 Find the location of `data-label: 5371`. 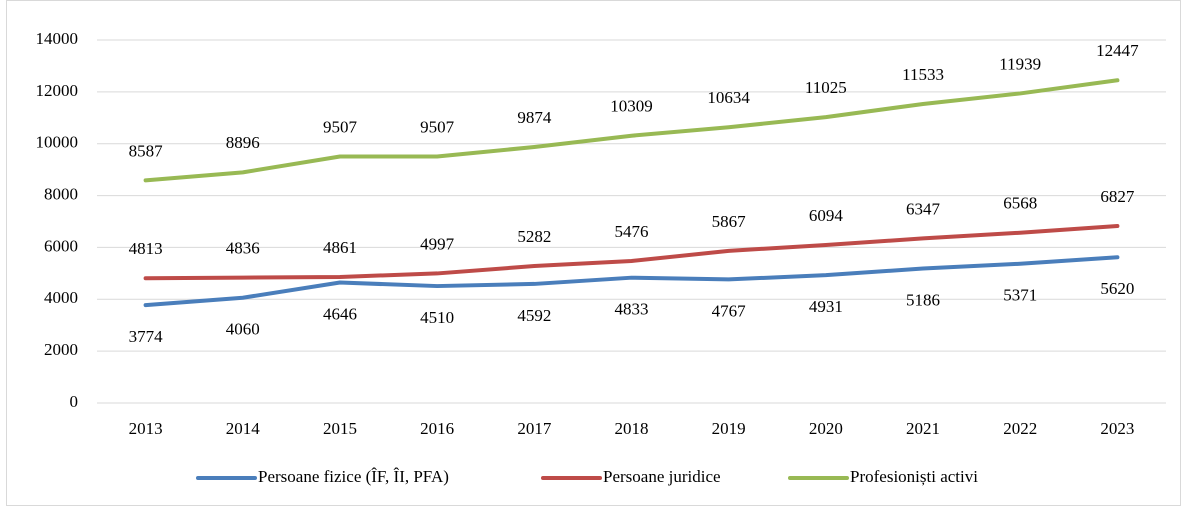

data-label: 5371 is located at coordinates (1020, 295).